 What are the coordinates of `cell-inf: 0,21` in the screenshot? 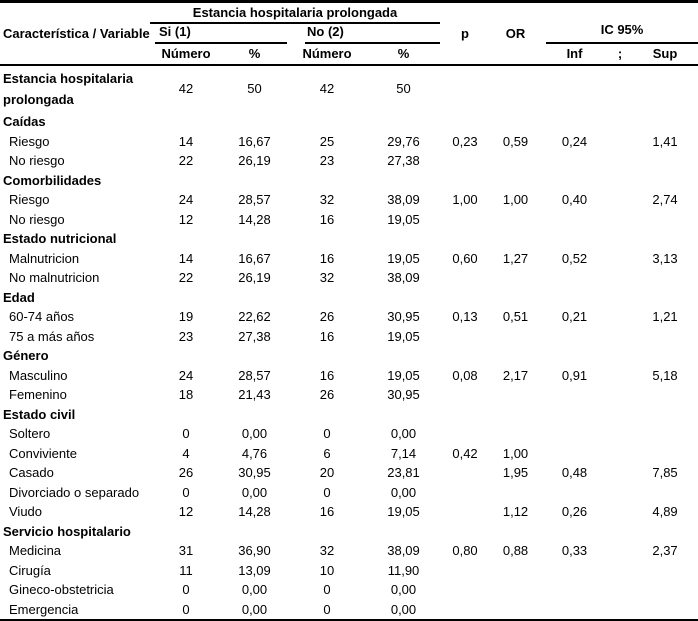 It's located at (574, 316).